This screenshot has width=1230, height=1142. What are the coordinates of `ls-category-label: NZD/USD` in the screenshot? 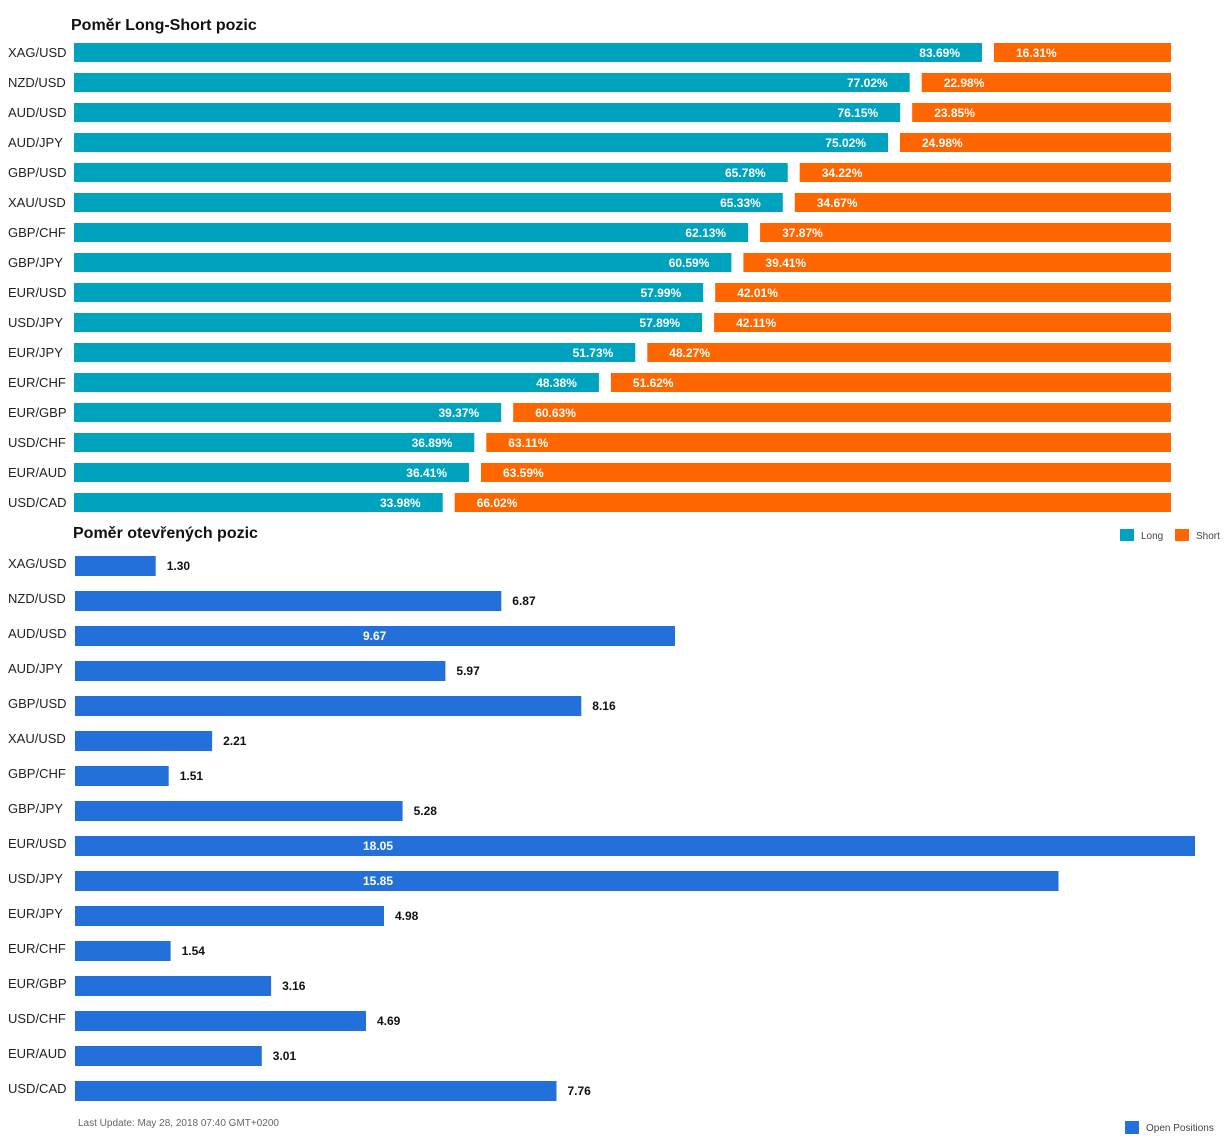 It's located at (37, 82).